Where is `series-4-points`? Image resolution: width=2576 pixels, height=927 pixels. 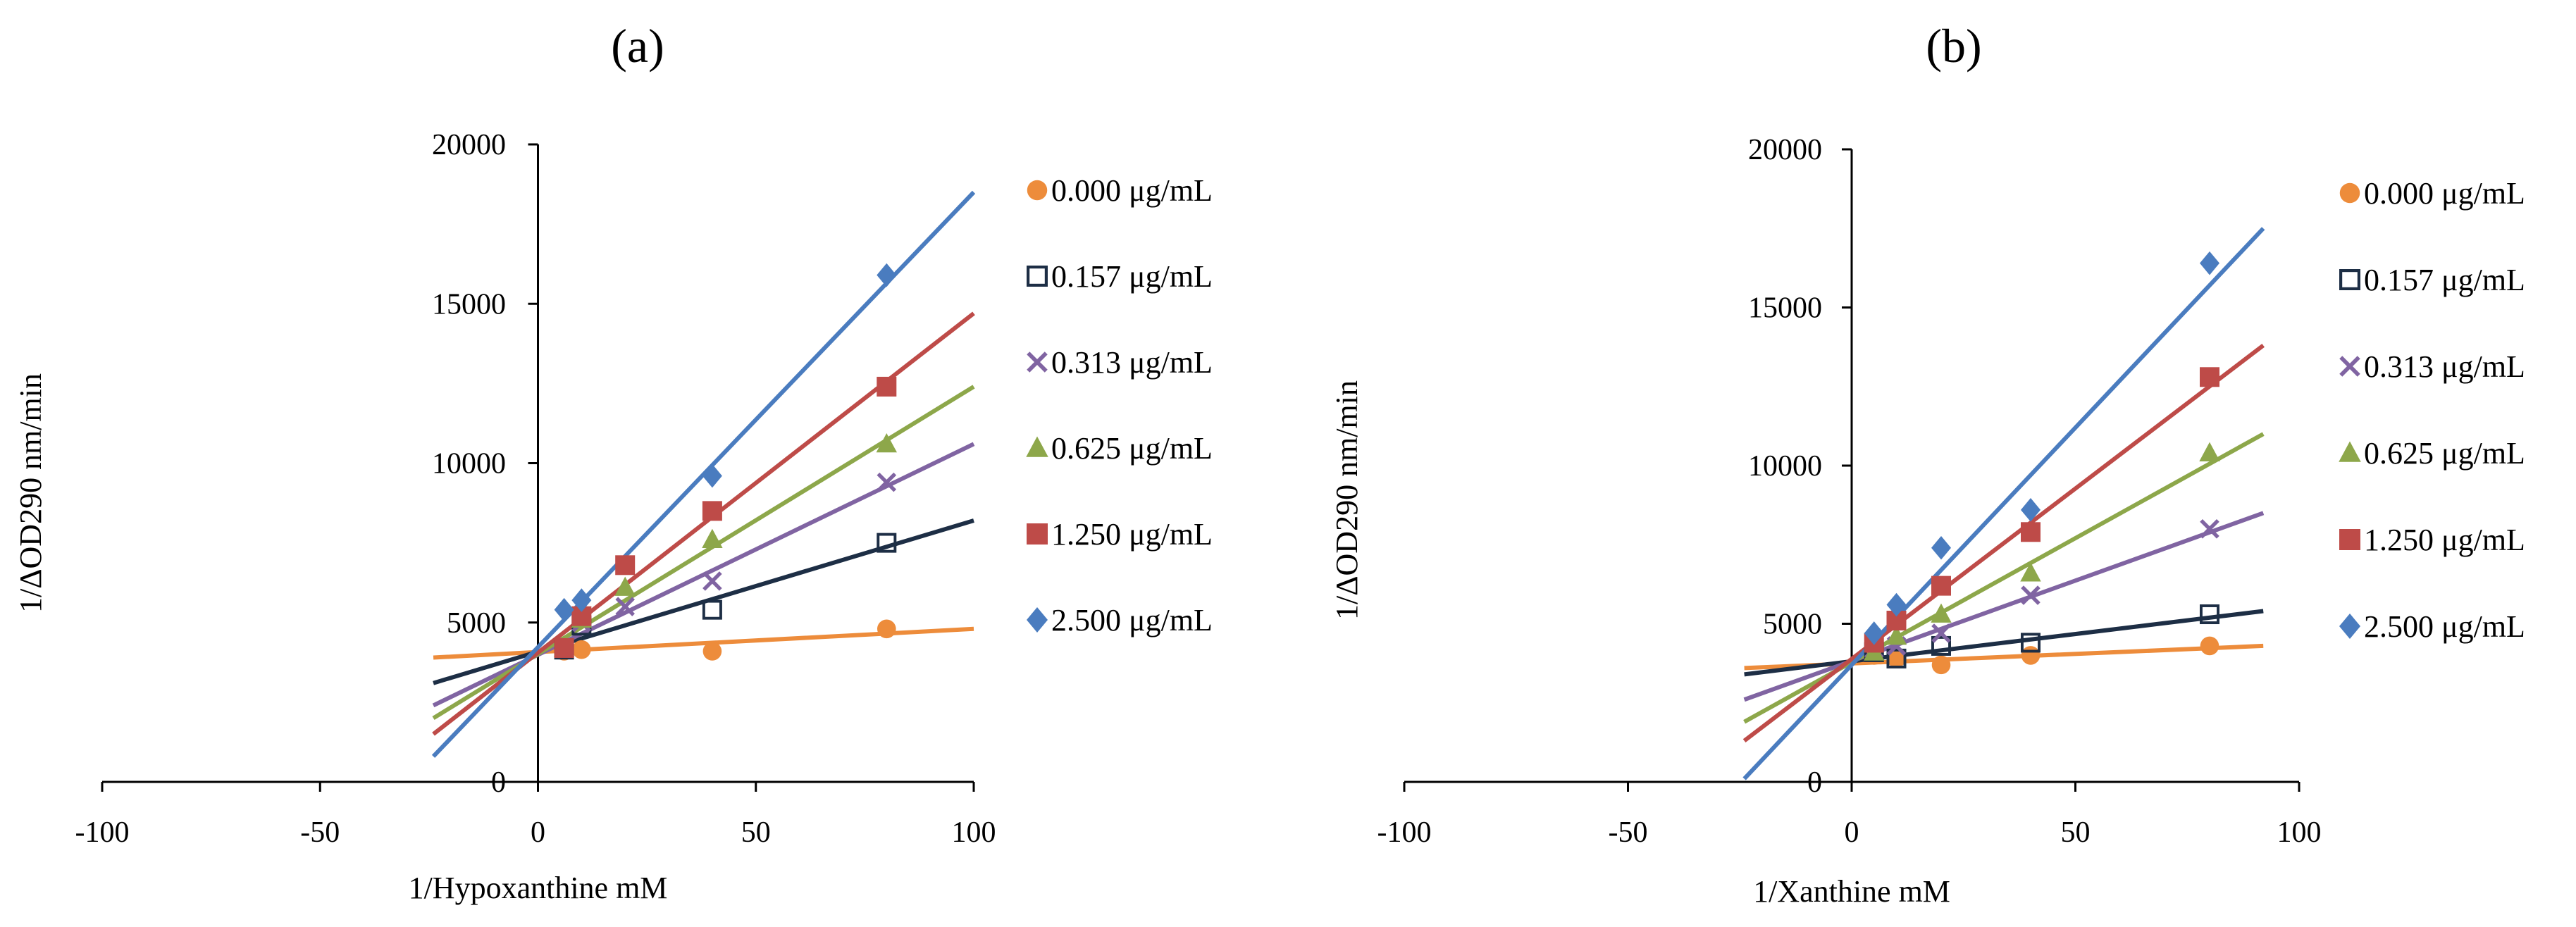
series-4-points is located at coordinates (726, 517).